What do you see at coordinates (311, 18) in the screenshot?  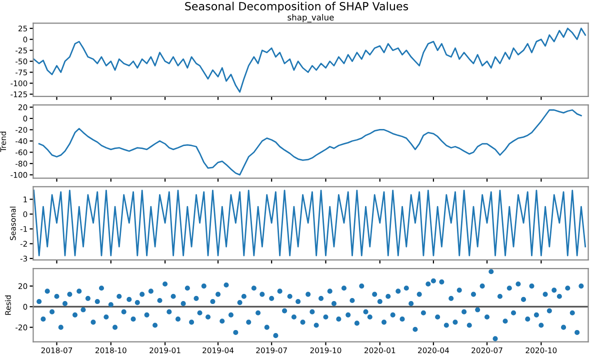 I see `chart-subtitle: shap_value` at bounding box center [311, 18].